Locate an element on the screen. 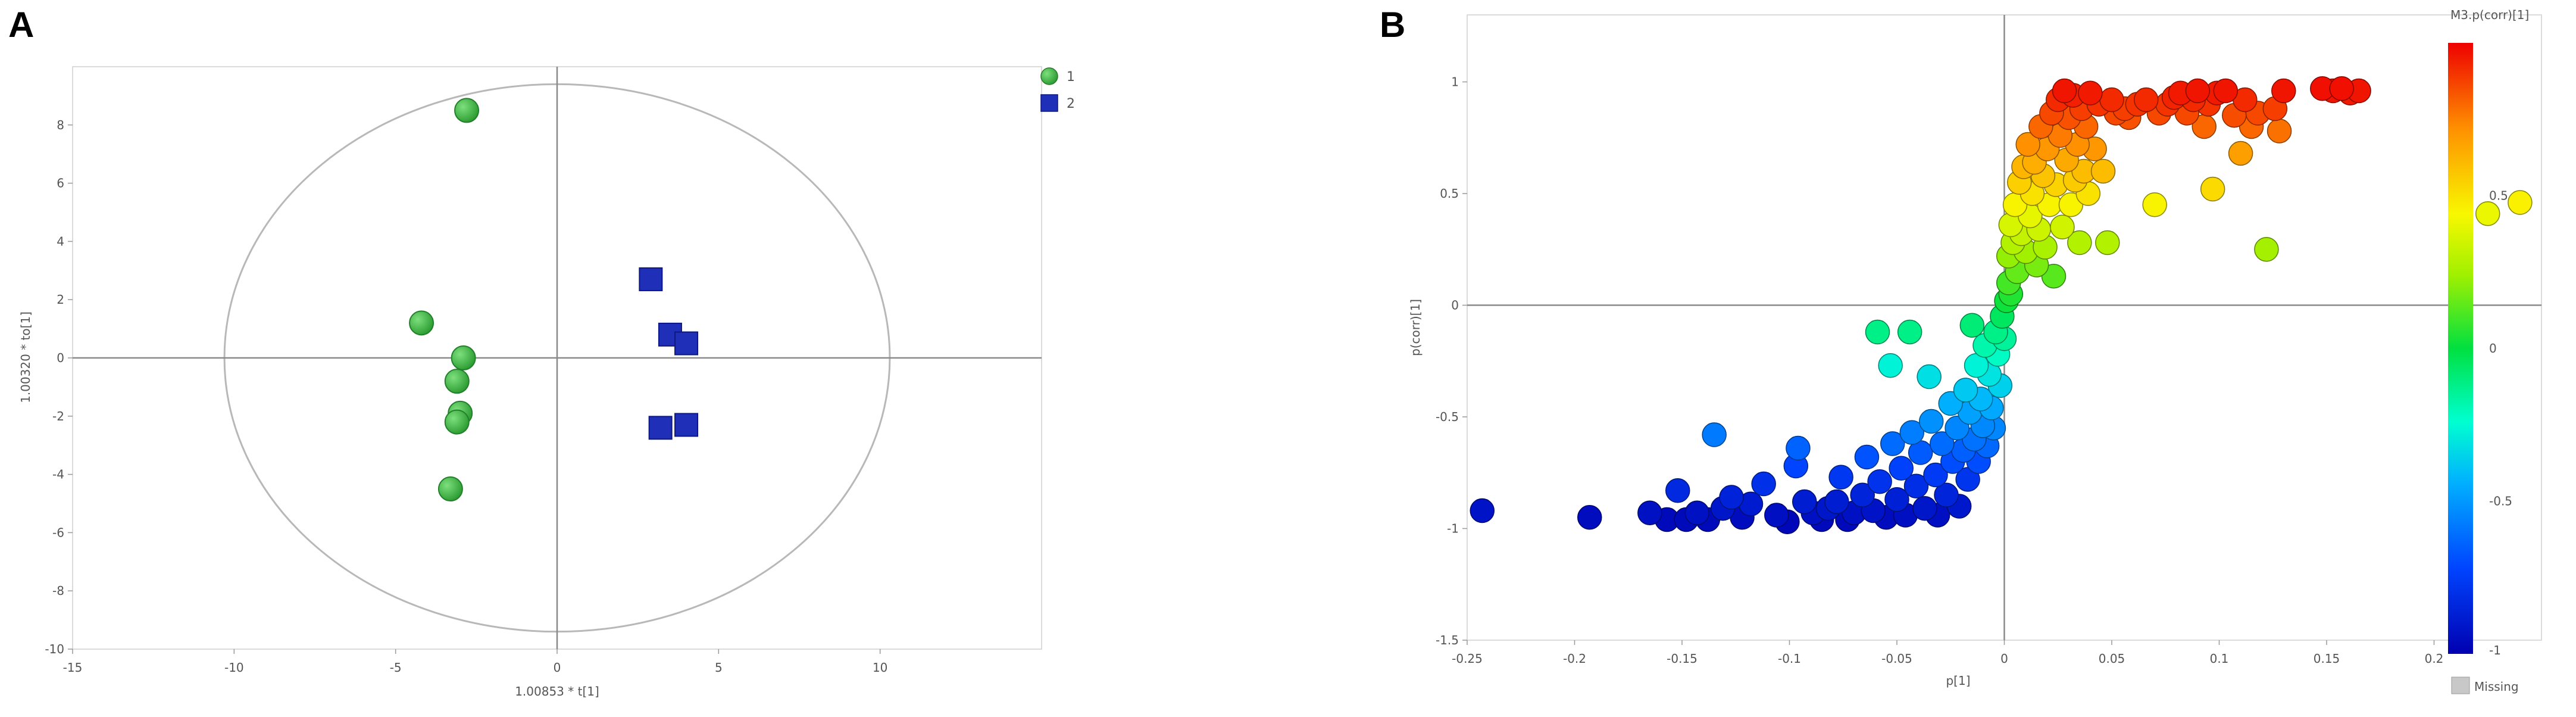 The height and width of the screenshot is (717, 2576). y-tick-label: -4 is located at coordinates (58, 474).